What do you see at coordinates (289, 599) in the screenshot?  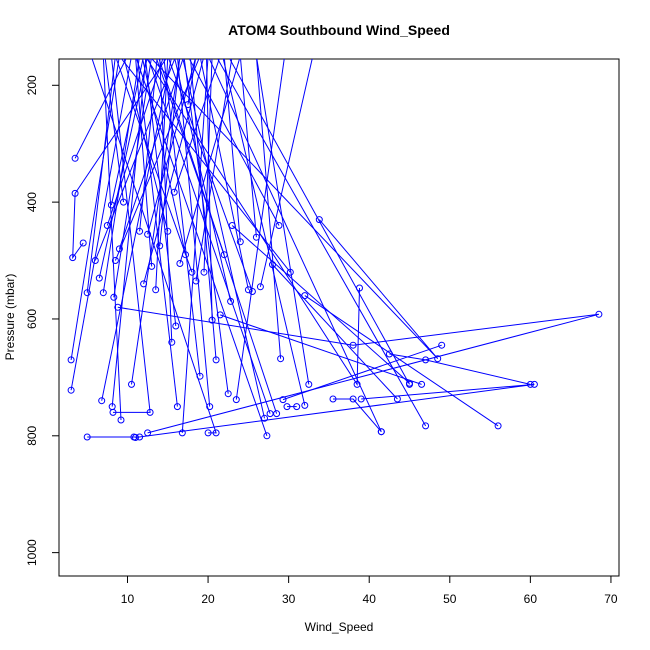 I see `x-tick-label: 30` at bounding box center [289, 599].